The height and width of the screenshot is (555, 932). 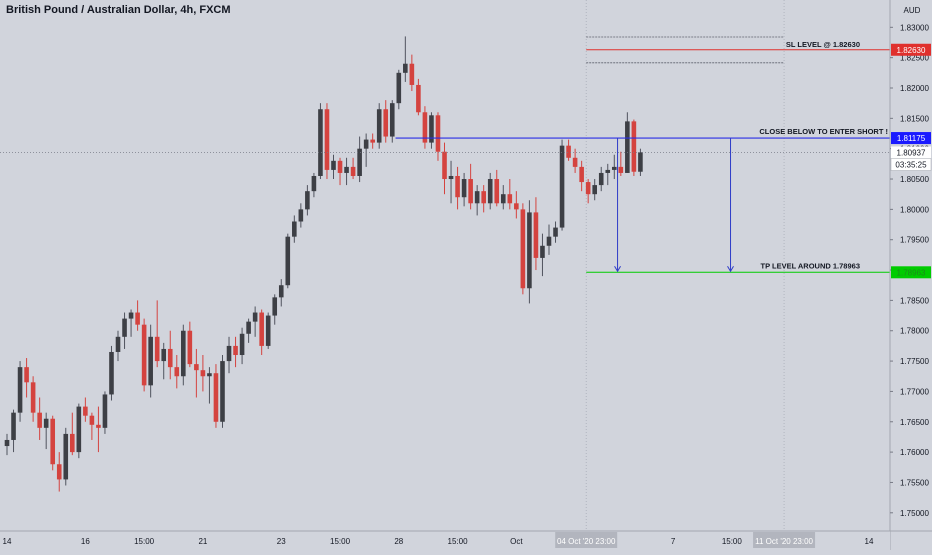 What do you see at coordinates (914, 422) in the screenshot?
I see `price-tick-label: 1.76500` at bounding box center [914, 422].